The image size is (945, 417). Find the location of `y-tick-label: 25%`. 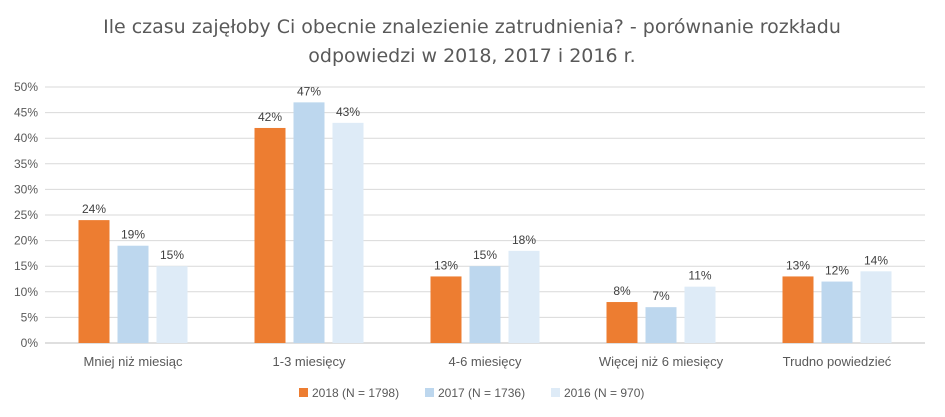

y-tick-label: 25% is located at coordinates (26, 215).